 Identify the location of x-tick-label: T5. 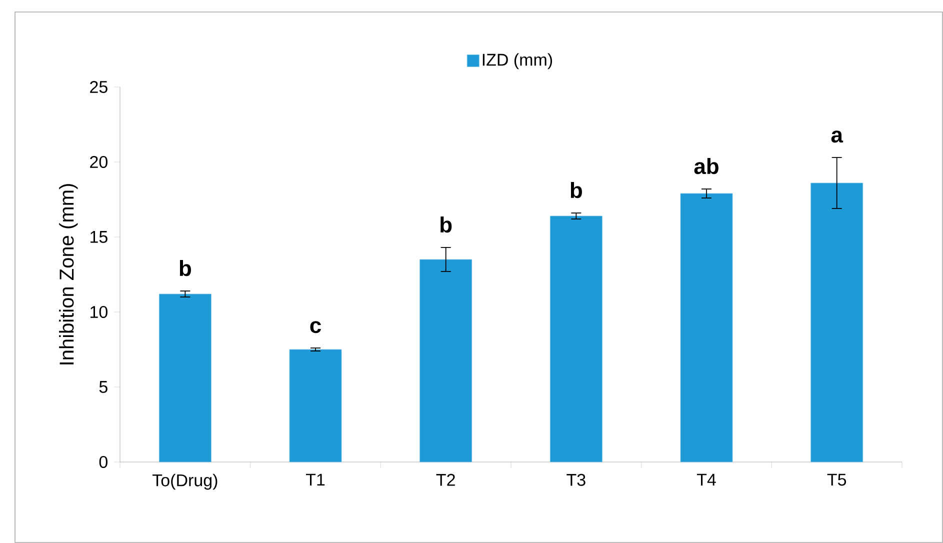
(836, 480).